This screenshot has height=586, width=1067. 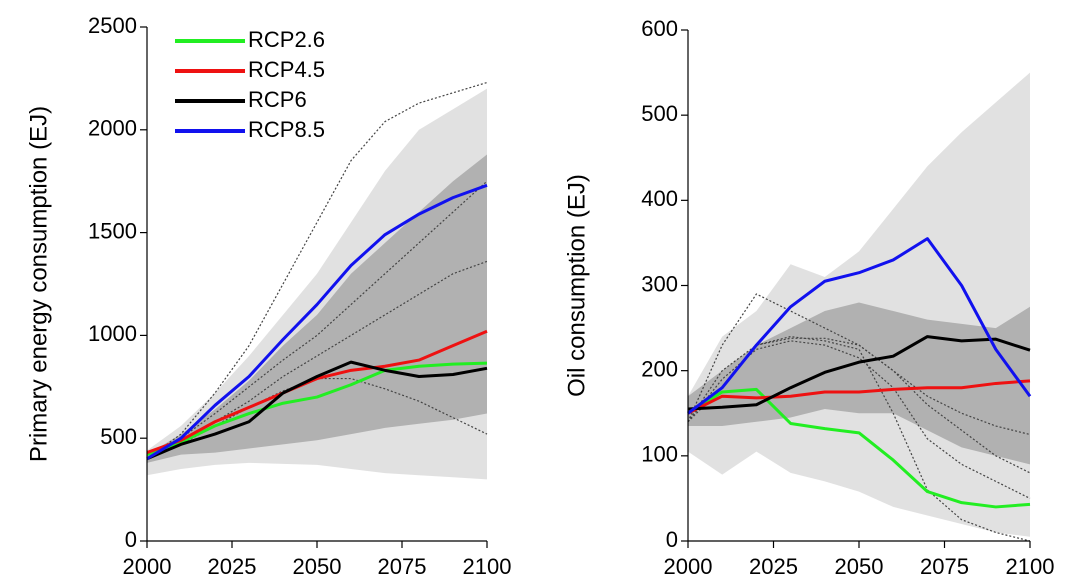 What do you see at coordinates (286, 69) in the screenshot?
I see `legend-label: RCP4.5` at bounding box center [286, 69].